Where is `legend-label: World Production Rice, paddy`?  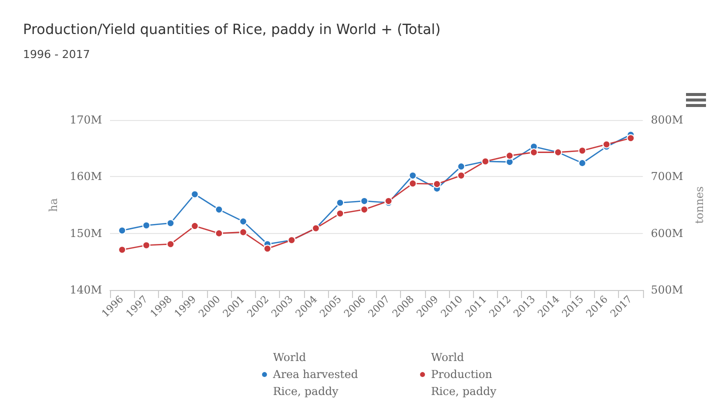
legend-label: World Production Rice, paddy is located at coordinates (464, 374).